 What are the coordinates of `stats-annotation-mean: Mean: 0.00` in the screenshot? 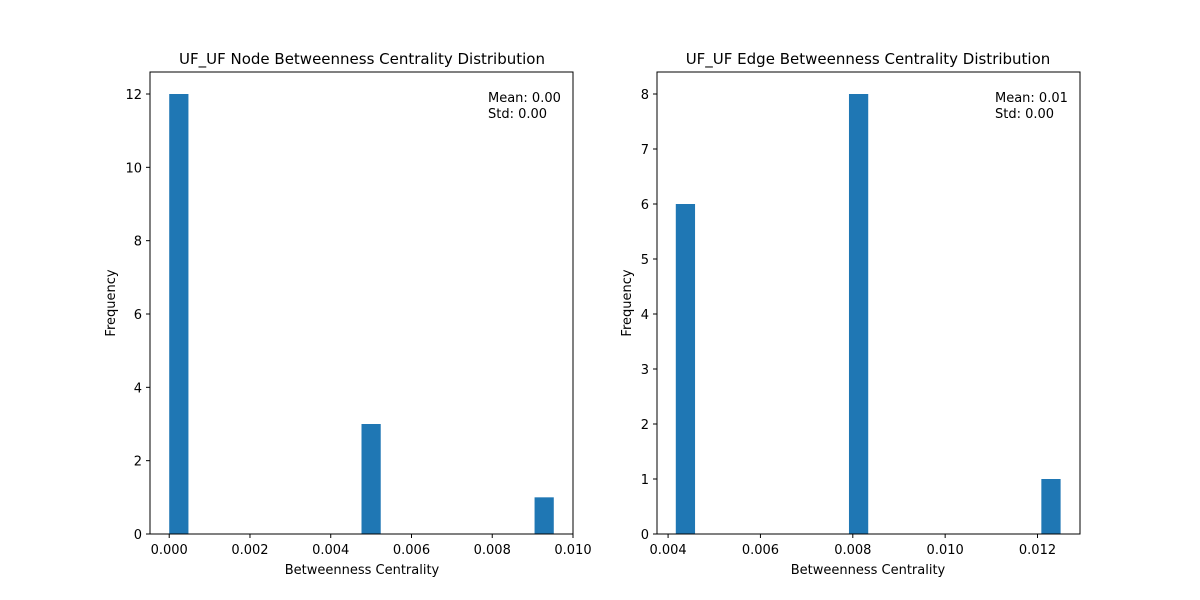 It's located at (524, 98).